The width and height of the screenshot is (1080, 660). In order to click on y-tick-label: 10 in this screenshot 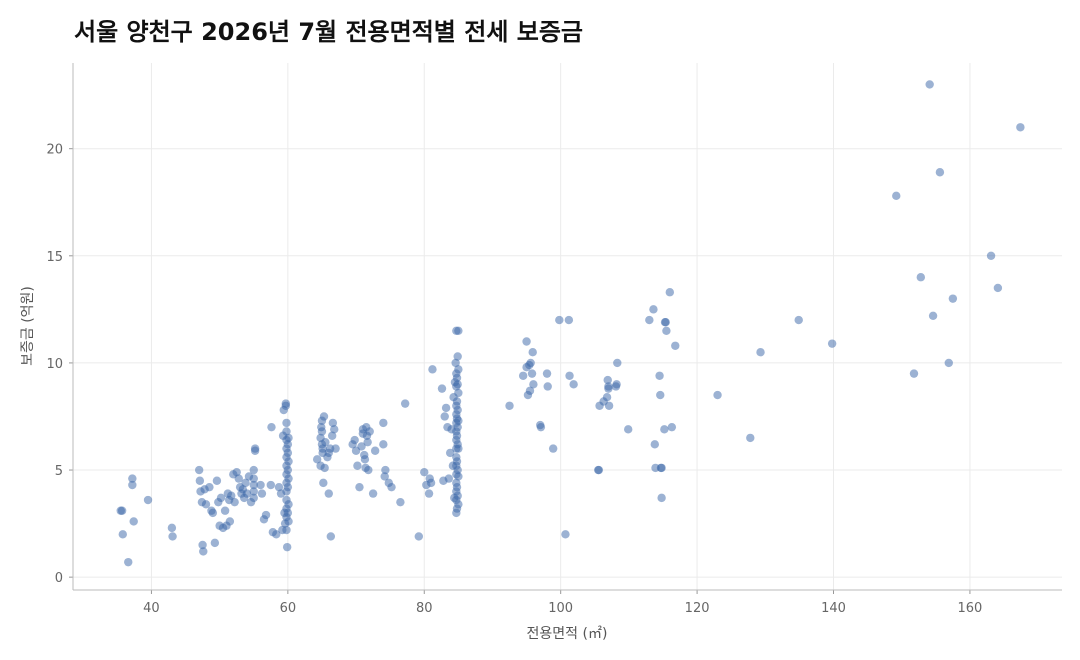, I will do `click(54, 364)`.